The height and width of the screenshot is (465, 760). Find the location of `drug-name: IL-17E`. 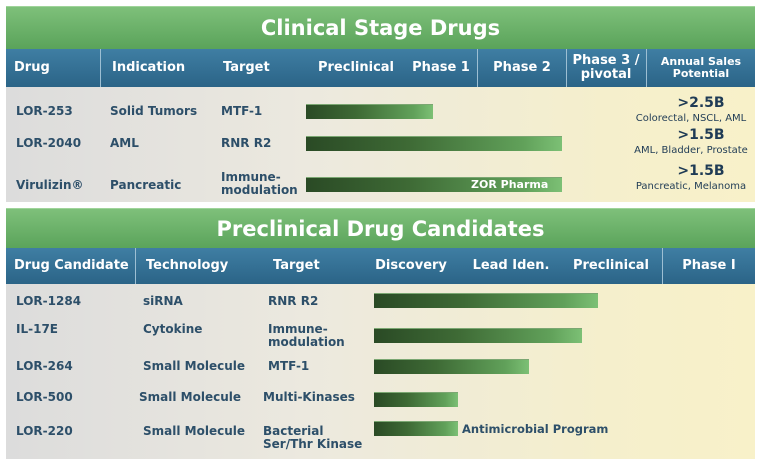

drug-name: IL-17E is located at coordinates (37, 329).